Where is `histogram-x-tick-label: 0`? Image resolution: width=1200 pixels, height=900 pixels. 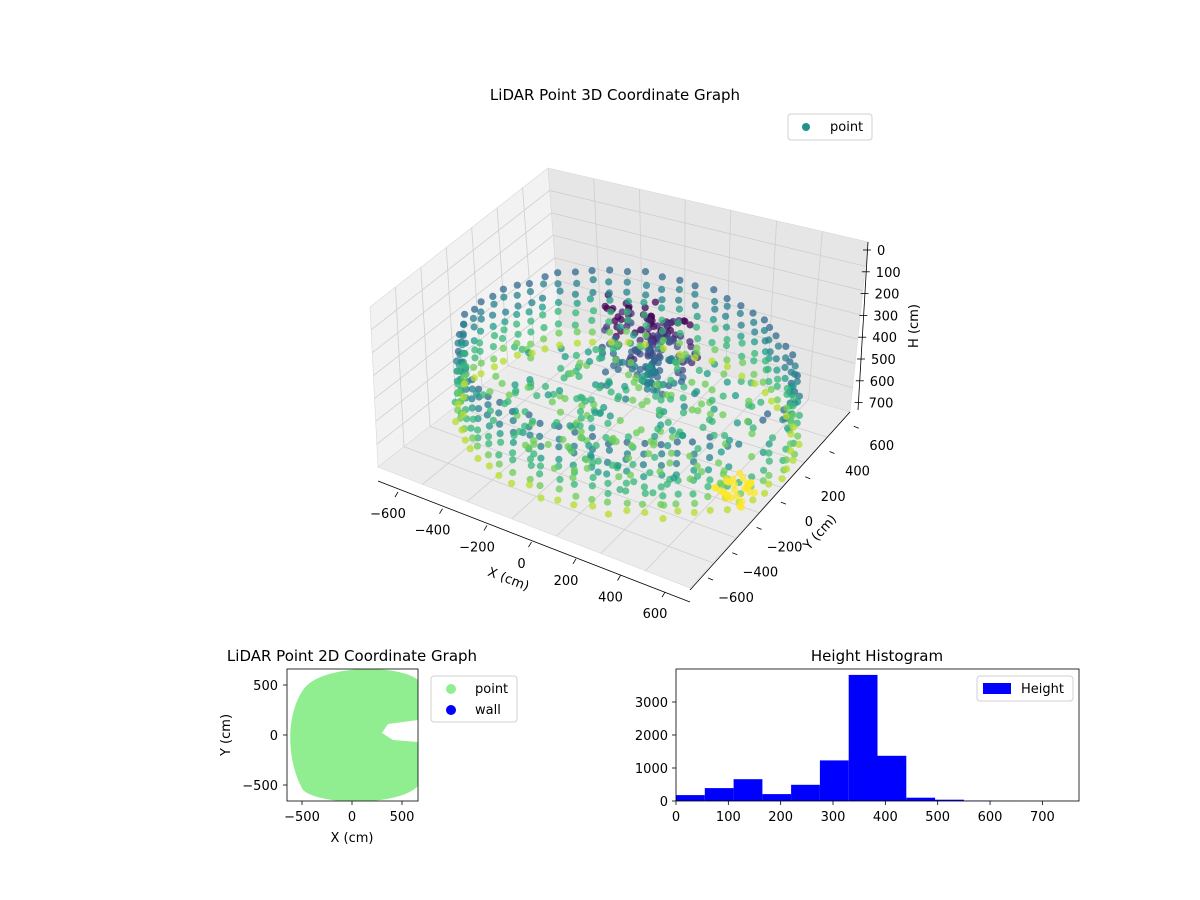
histogram-x-tick-label: 0 is located at coordinates (676, 817).